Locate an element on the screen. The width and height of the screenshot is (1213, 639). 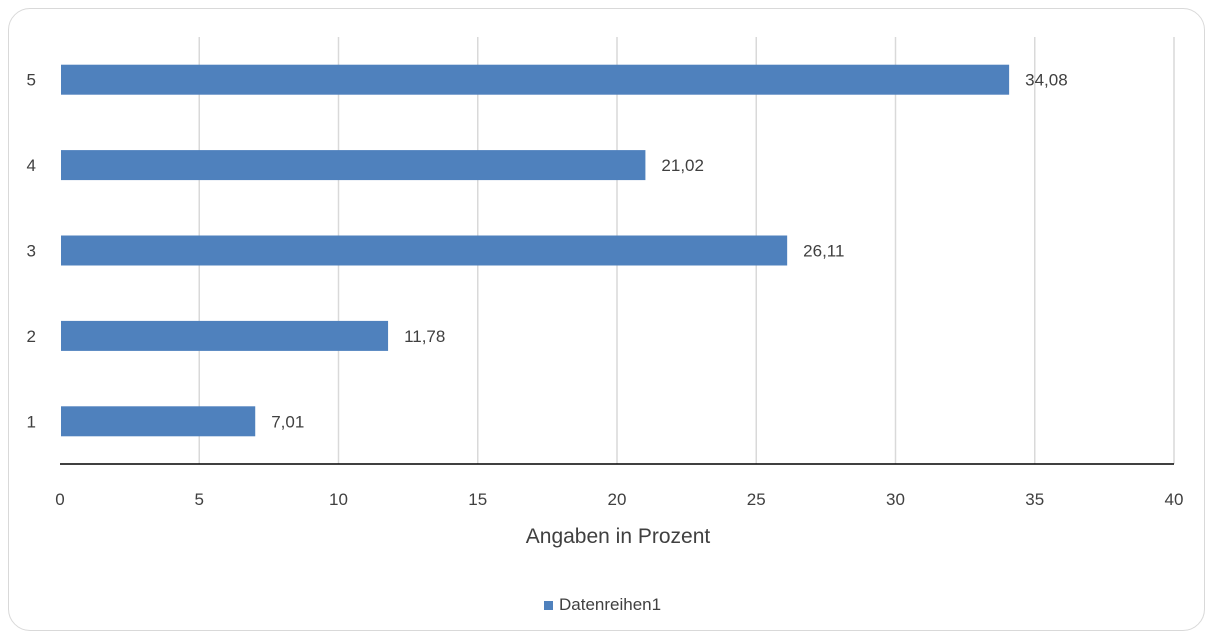
x-tick-labels: 0 5 10 15 20 25 30 35 40 is located at coordinates (619, 499).